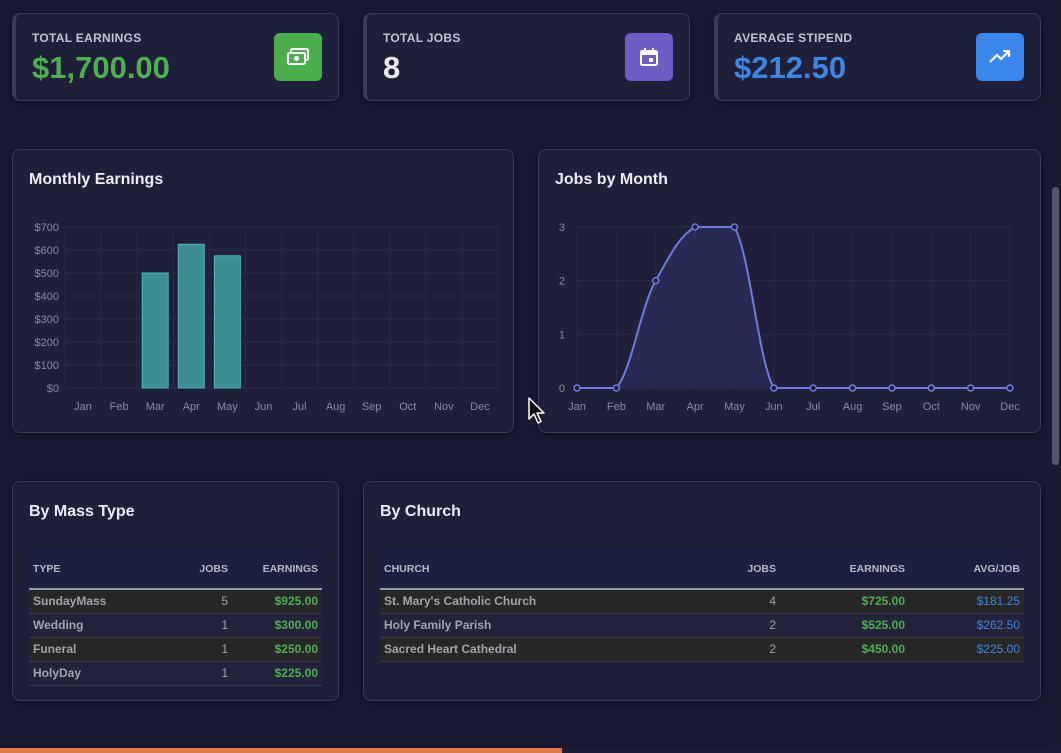 Image resolution: width=1061 pixels, height=753 pixels. I want to click on point-mar, so click(655, 280).